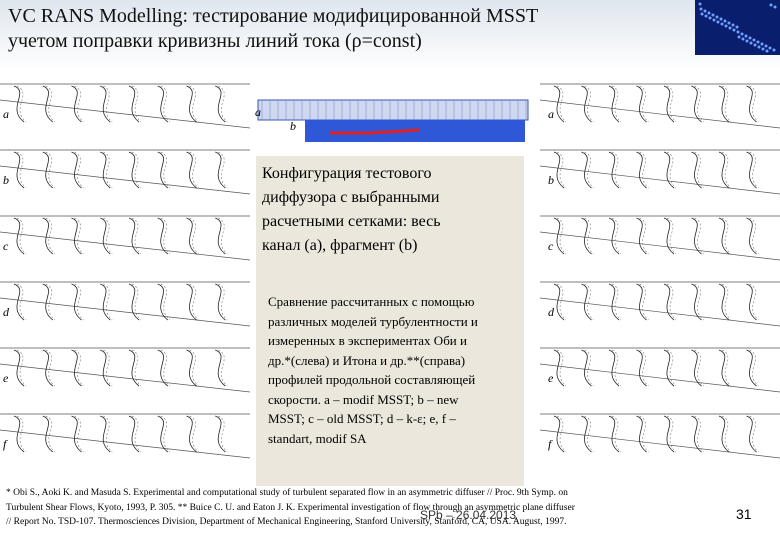 This screenshot has width=780, height=540. I want to click on caption-line: диффузора с выбранными, so click(351, 197).